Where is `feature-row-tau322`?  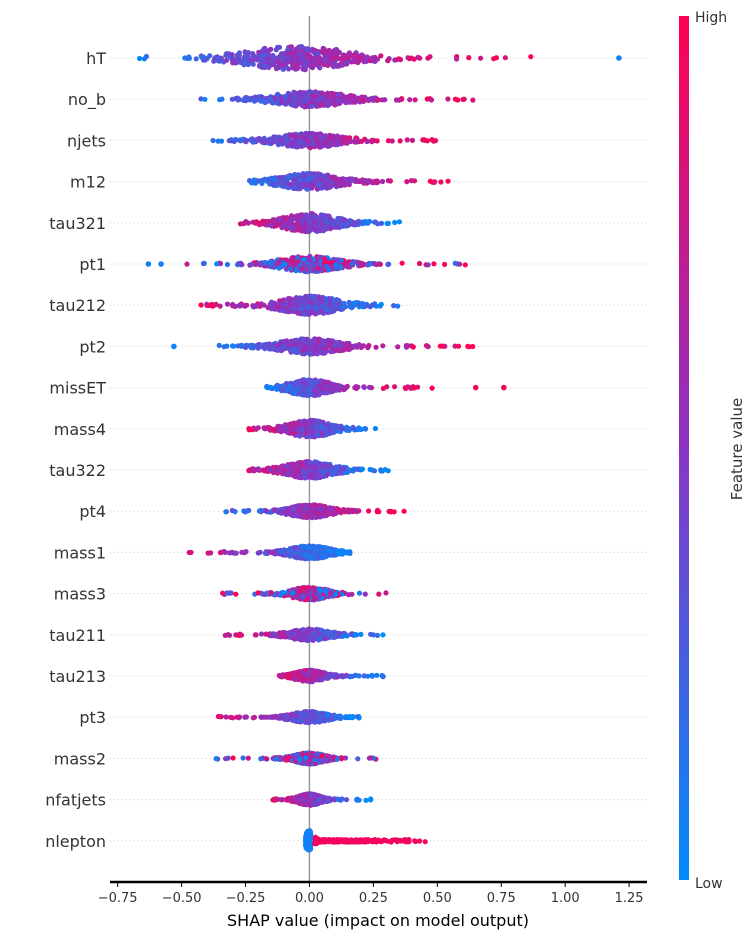
feature-row-tau322 is located at coordinates (318, 470).